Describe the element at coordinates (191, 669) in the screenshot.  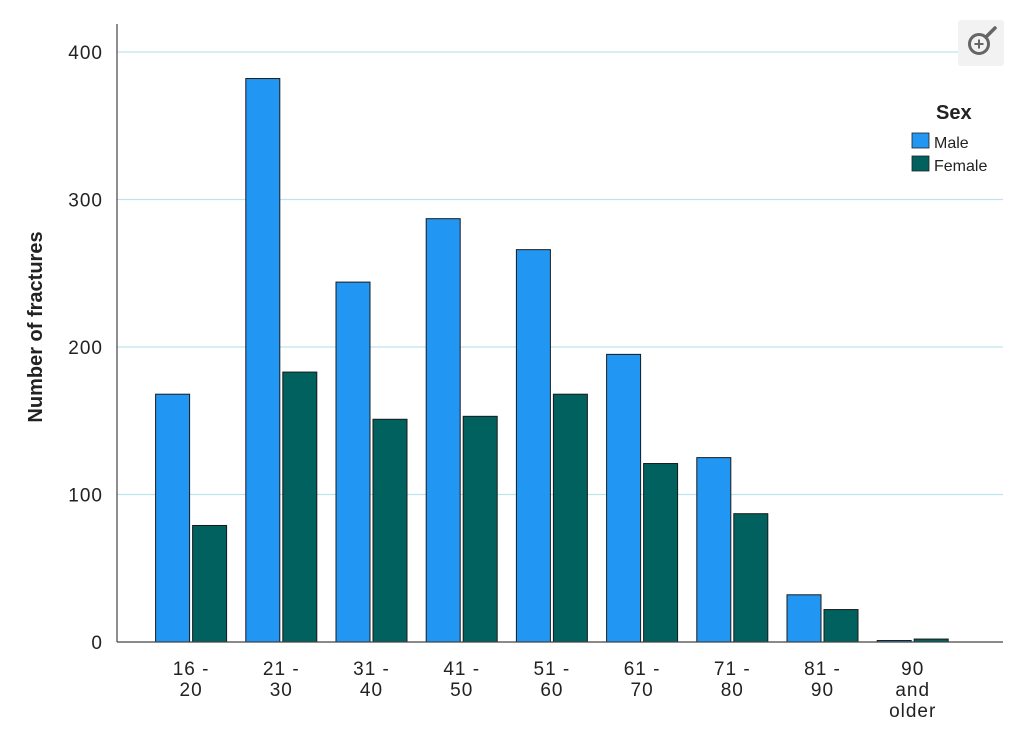
I see `x-tick-label-line: 16 -` at that location.